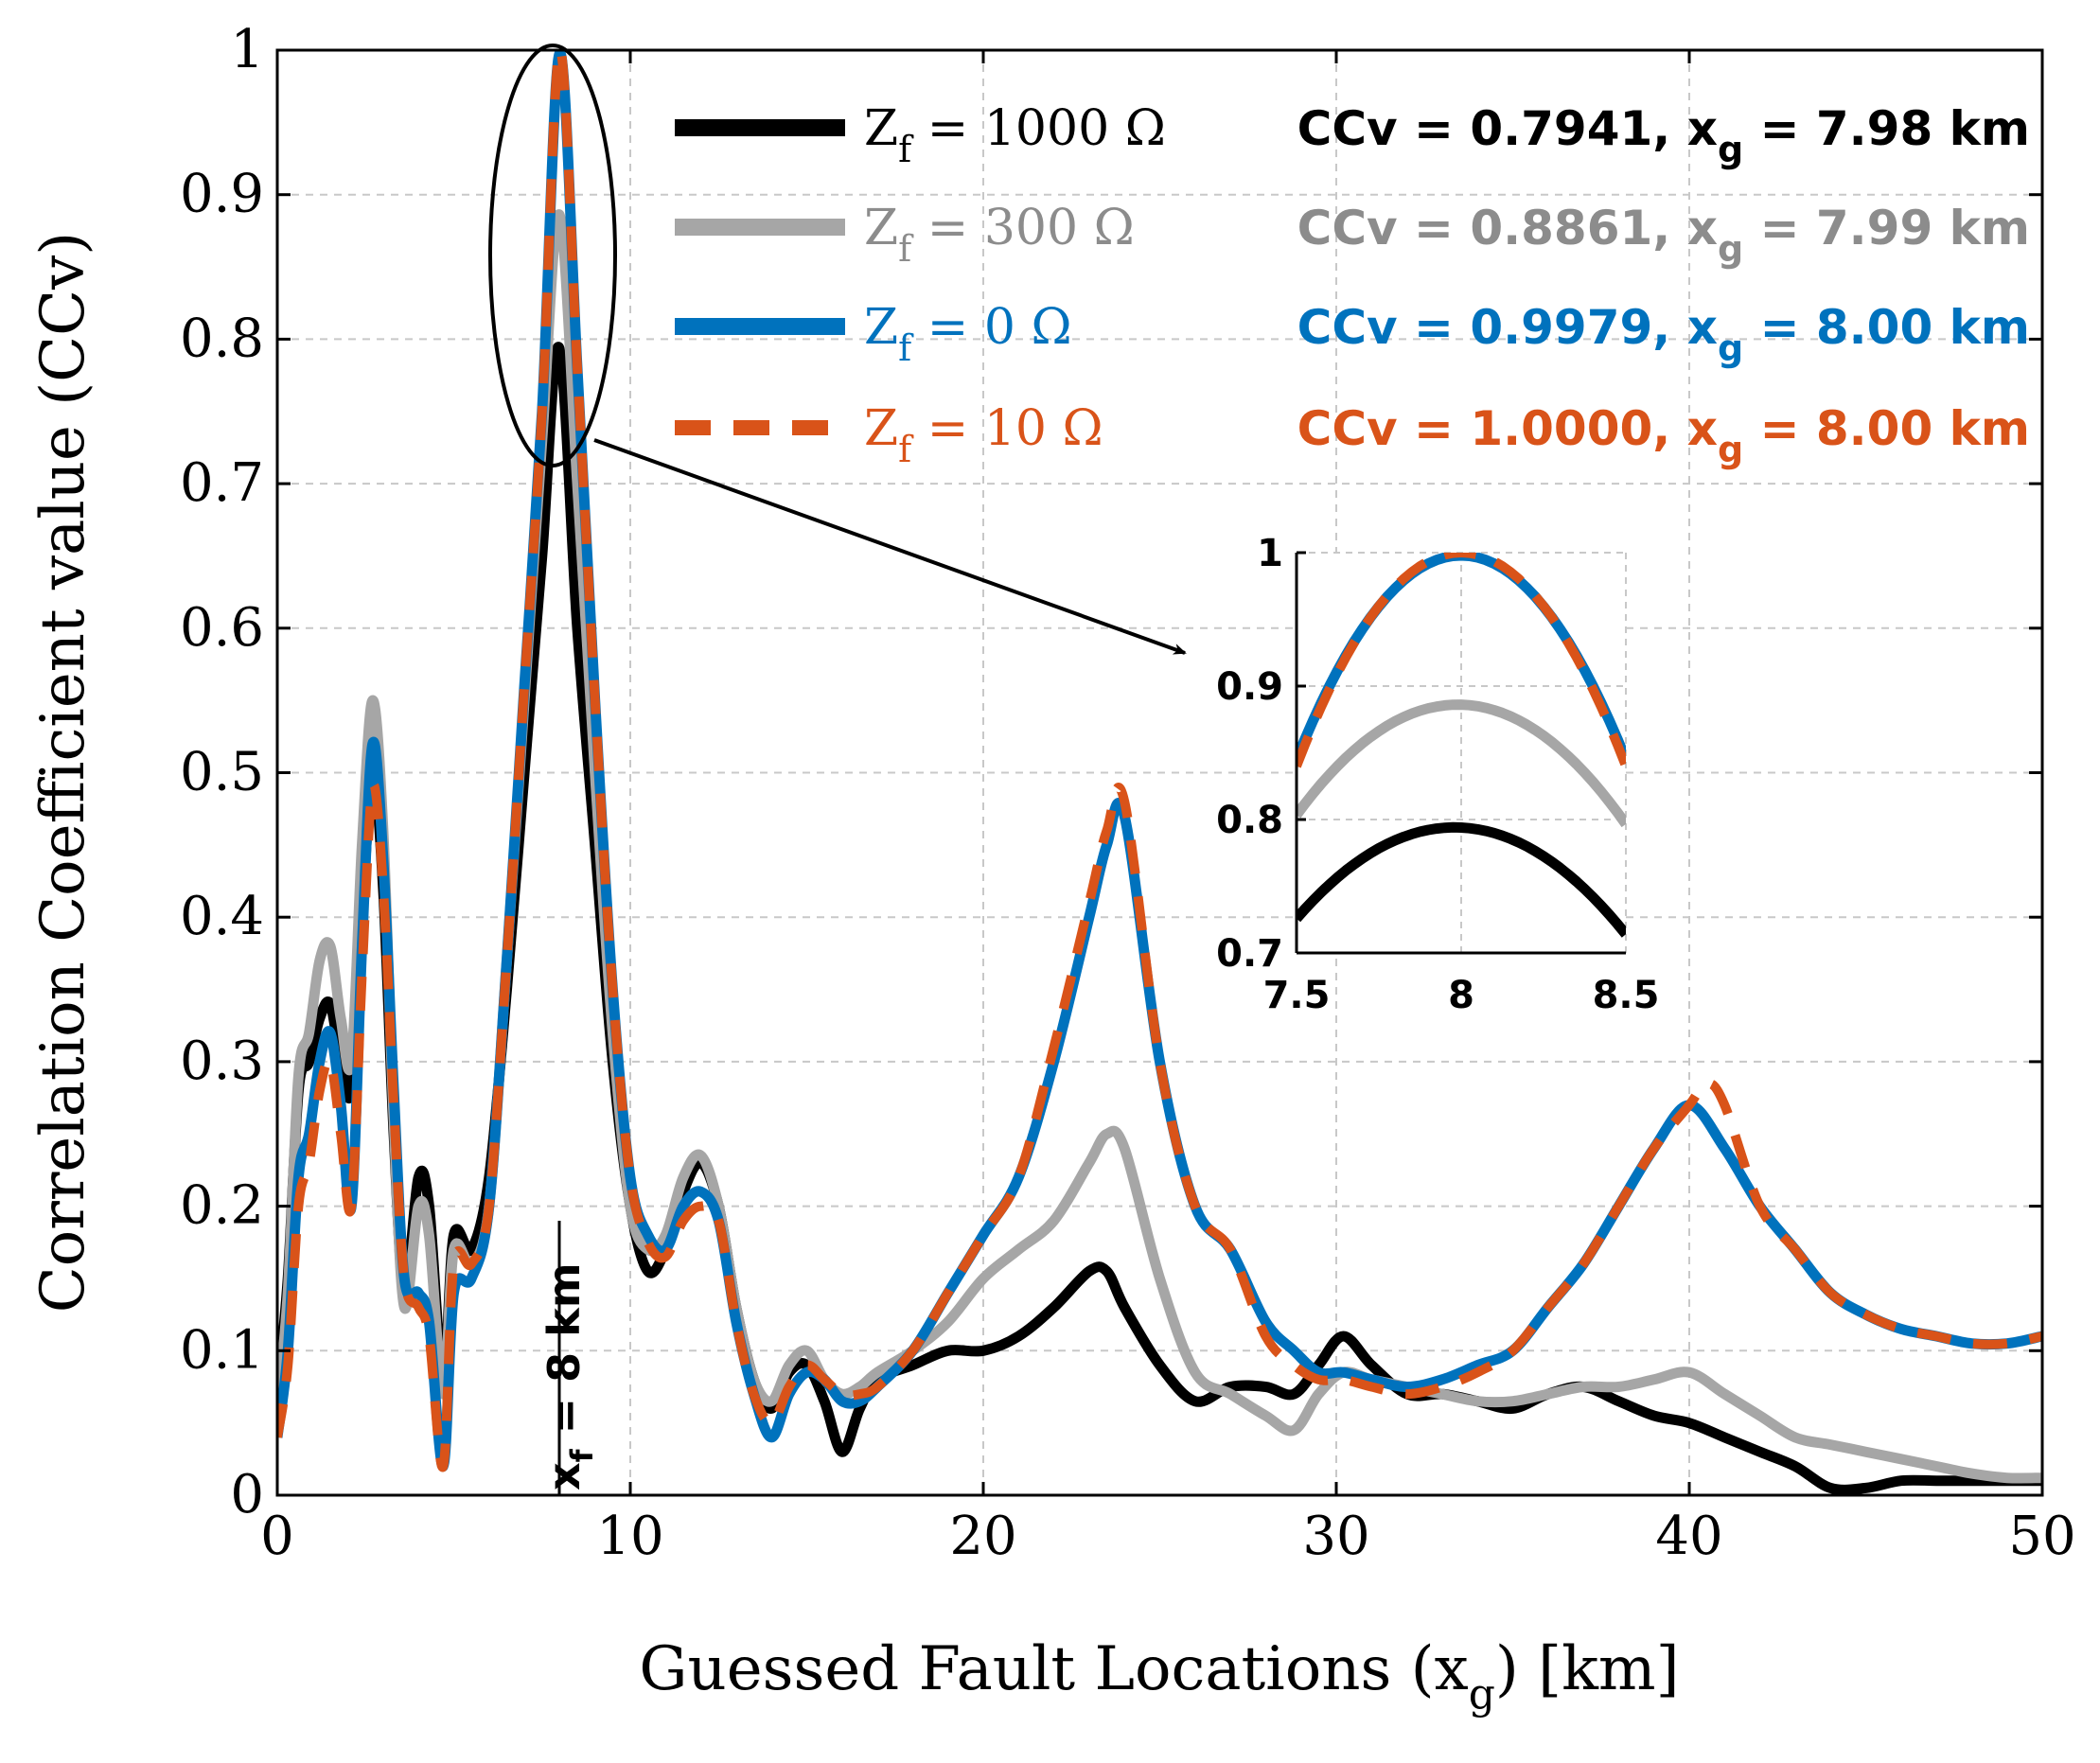 The height and width of the screenshot is (1763, 2100). I want to click on zoom-ellipse, so click(552, 255).